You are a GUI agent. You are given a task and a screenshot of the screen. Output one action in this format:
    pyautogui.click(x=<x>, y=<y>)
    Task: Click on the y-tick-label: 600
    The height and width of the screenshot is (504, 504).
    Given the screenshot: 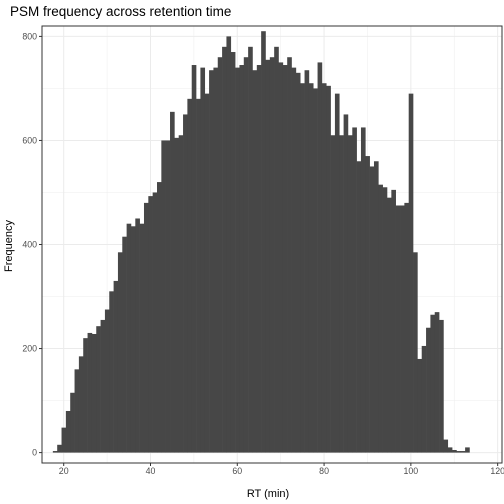 What is the action you would take?
    pyautogui.click(x=29, y=140)
    